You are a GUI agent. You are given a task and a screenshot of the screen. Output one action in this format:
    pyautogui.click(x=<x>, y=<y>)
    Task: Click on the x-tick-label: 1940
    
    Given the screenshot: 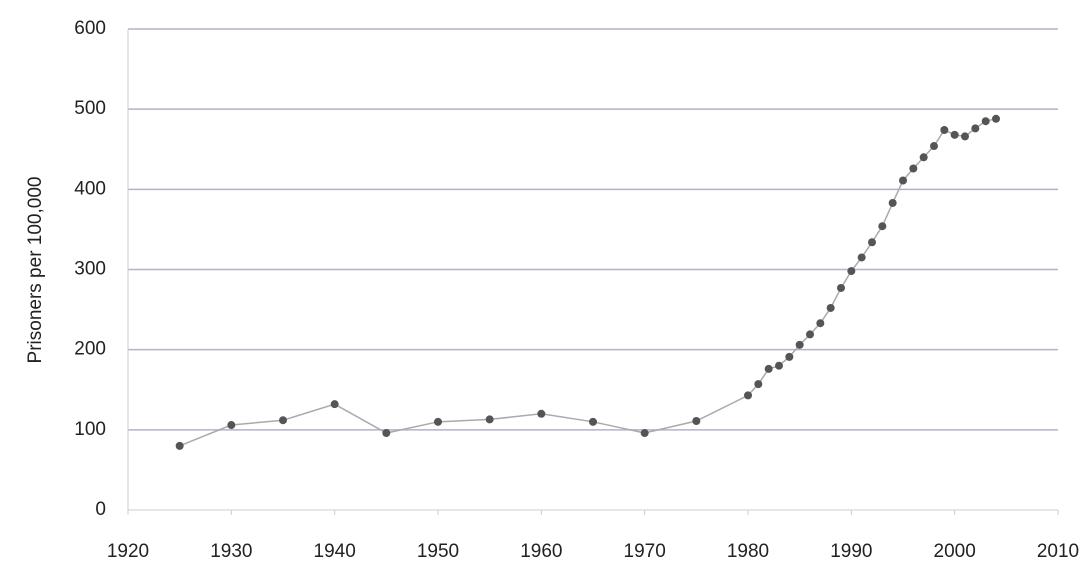 What is the action you would take?
    pyautogui.click(x=335, y=551)
    